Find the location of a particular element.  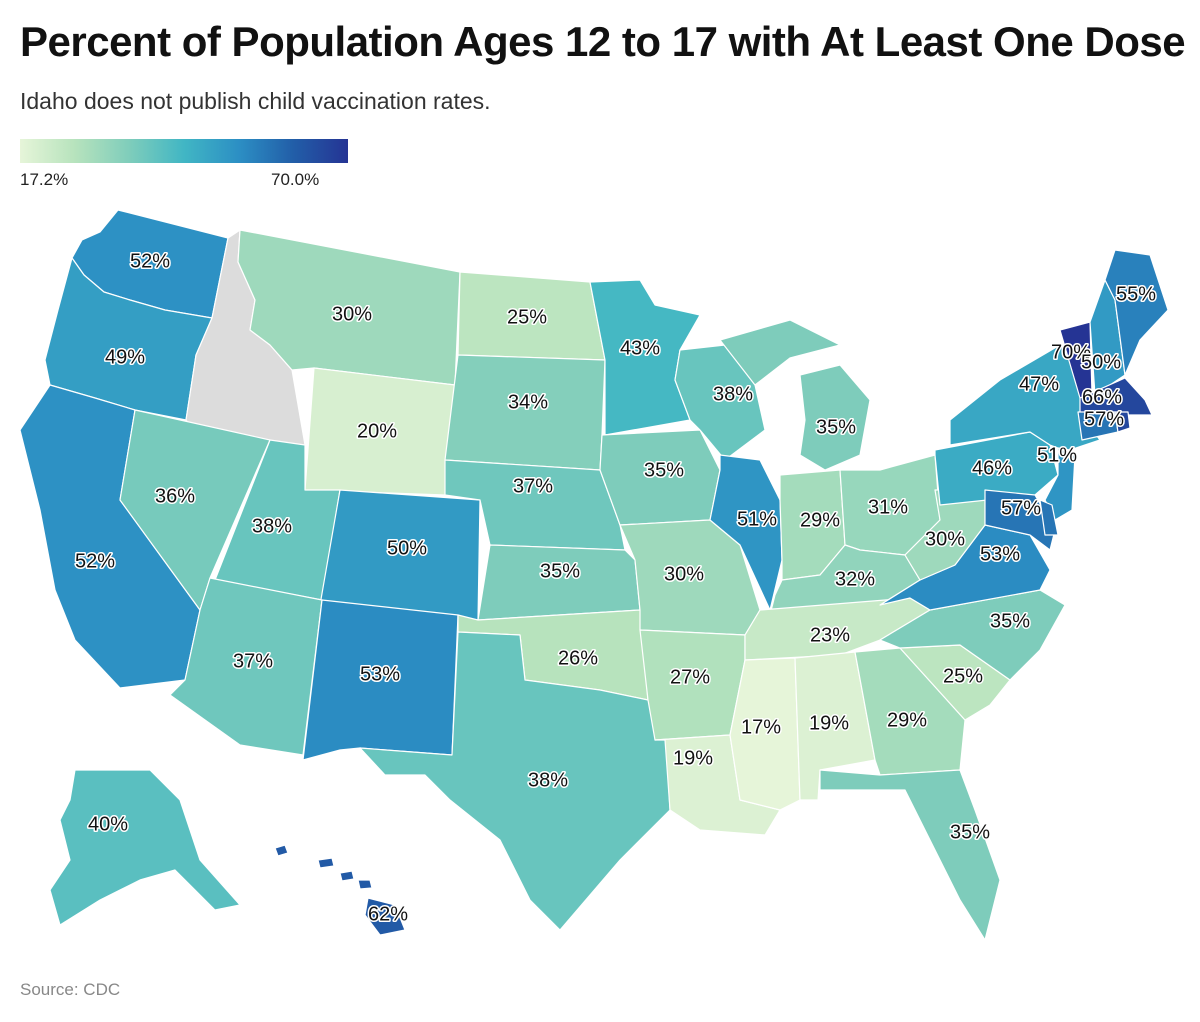

label-washington: 52% is located at coordinates (150, 261).